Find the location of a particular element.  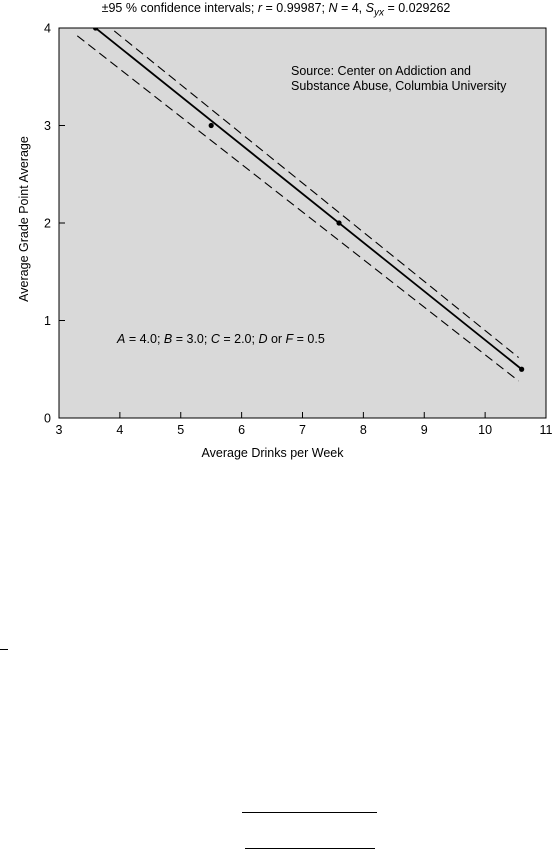

source-note-line-1: Source: Center on Addiction and is located at coordinates (381, 71).